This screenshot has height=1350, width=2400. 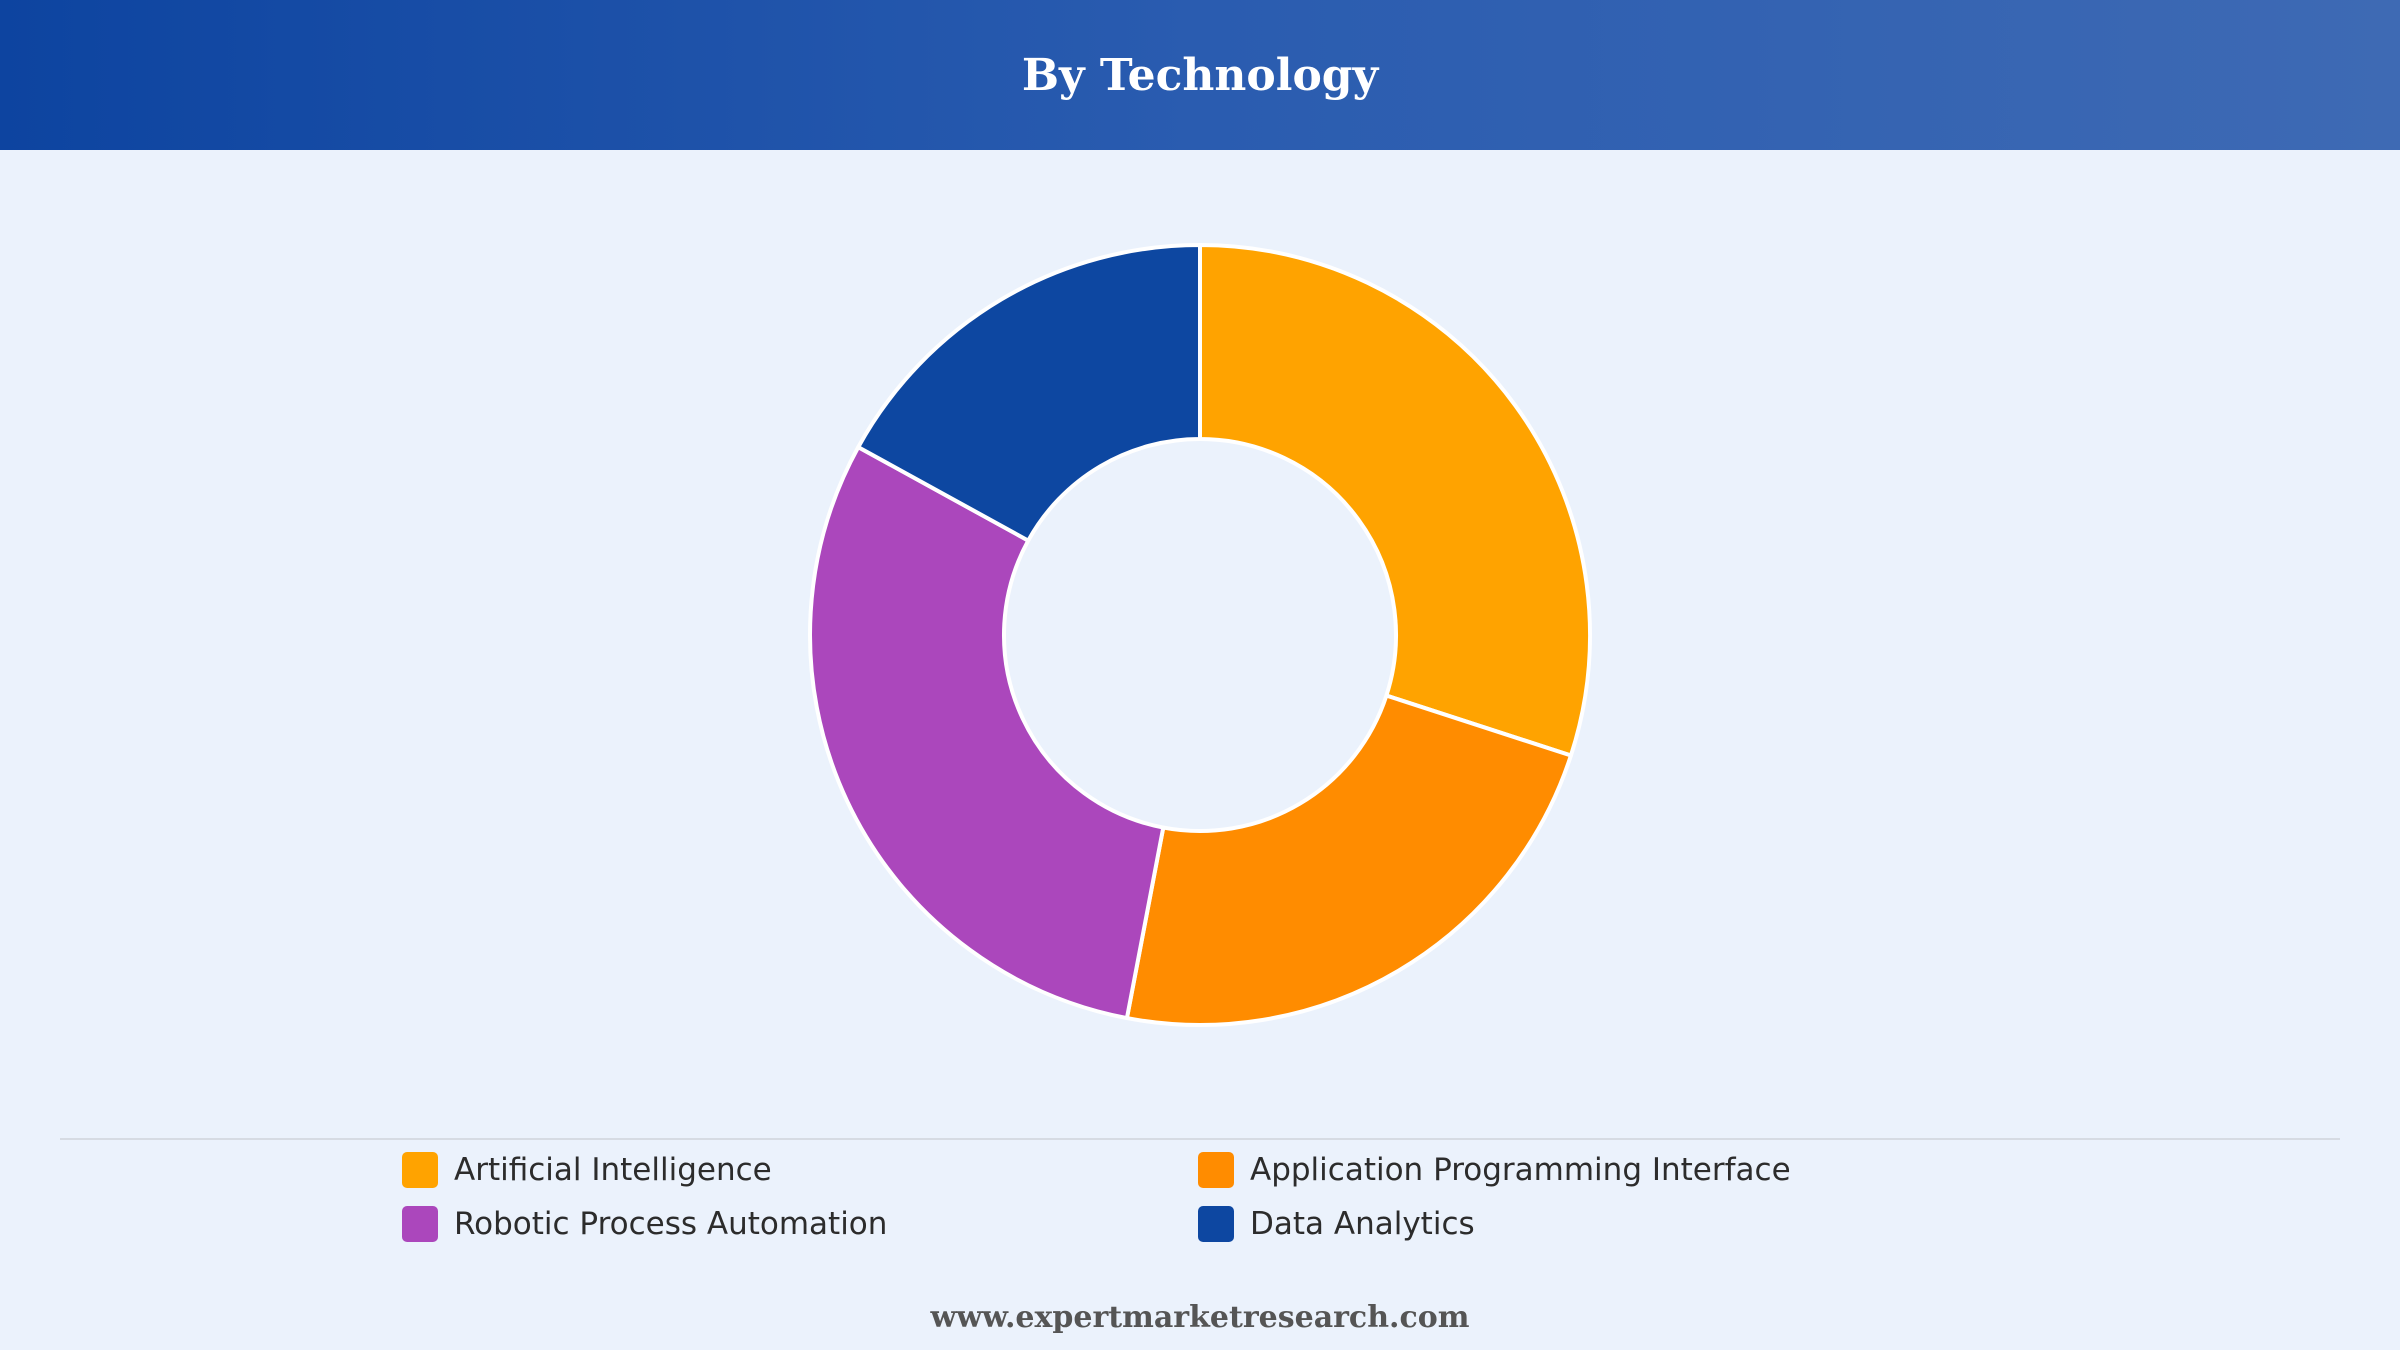 What do you see at coordinates (1500, 1224) in the screenshot?
I see `legend-item-data-analytics: Data Analytics` at bounding box center [1500, 1224].